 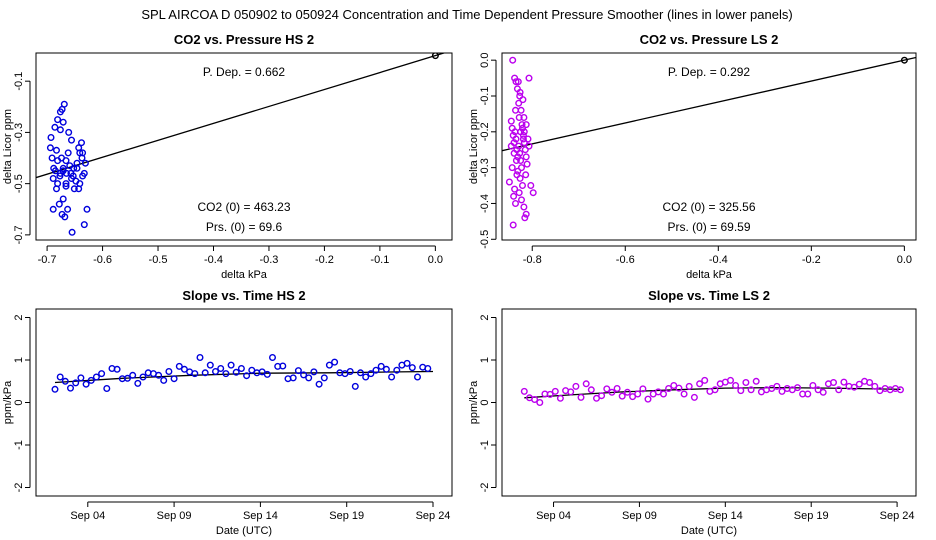 I want to click on x-tick-label: Sep 09, so click(x=174, y=516).